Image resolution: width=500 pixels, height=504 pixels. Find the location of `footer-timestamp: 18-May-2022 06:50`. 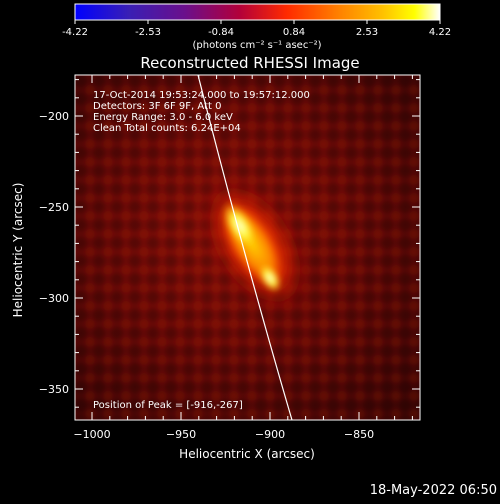

footer-timestamp: 18-May-2022 06:50 is located at coordinates (433, 490).